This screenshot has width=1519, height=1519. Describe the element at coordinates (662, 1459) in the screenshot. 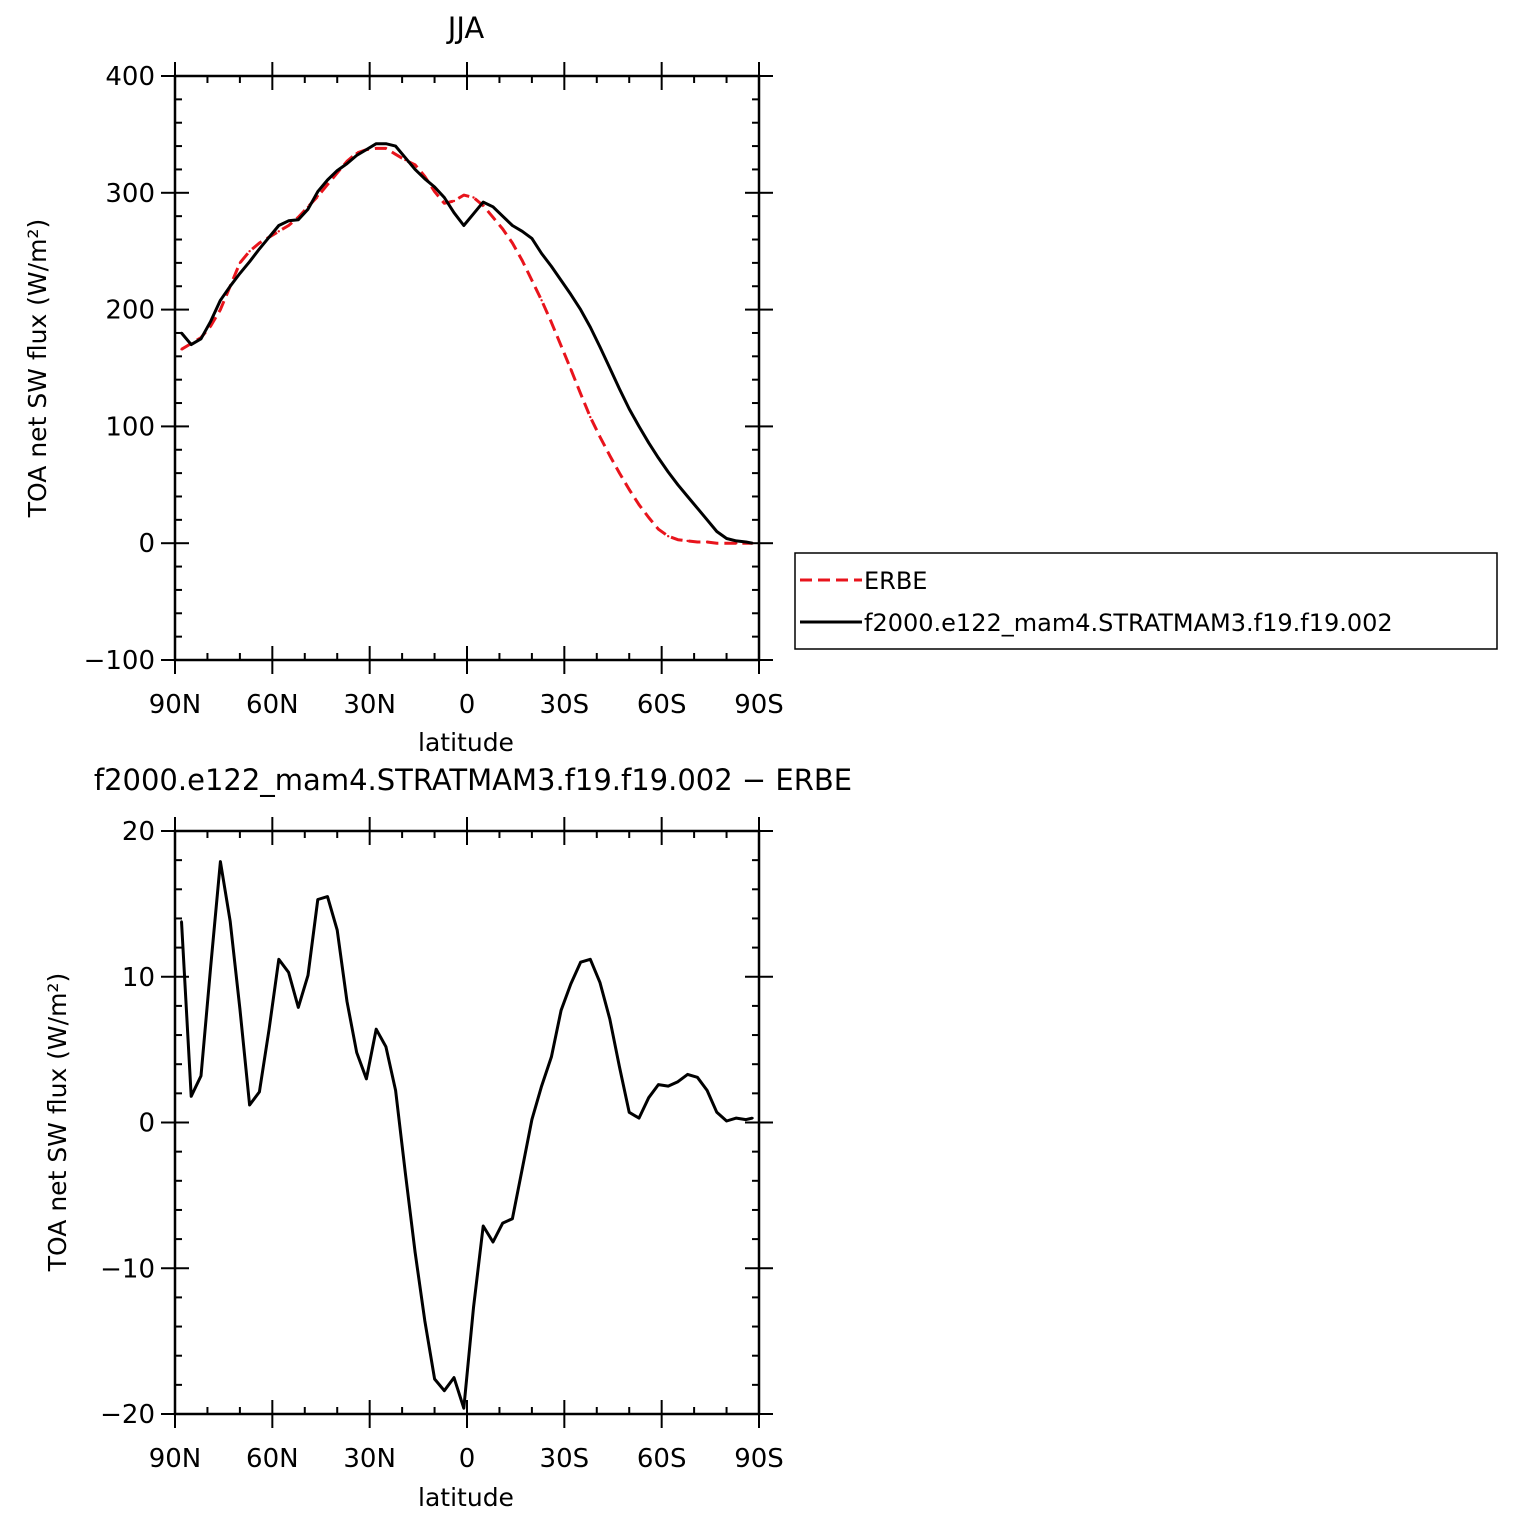

I see `x-tick-label: 60S` at that location.